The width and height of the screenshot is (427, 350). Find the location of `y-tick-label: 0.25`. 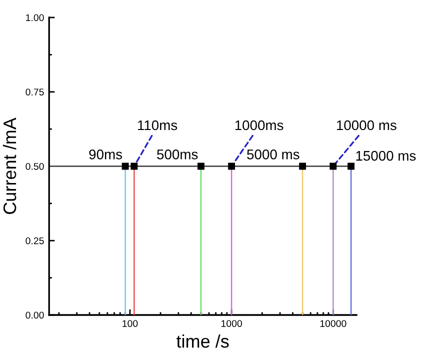

y-tick-label: 0.25 is located at coordinates (35, 240).